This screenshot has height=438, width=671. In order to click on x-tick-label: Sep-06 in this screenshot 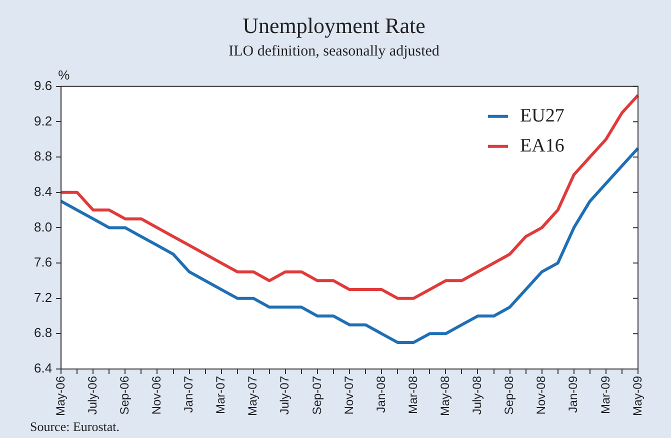, I will do `click(124, 395)`.